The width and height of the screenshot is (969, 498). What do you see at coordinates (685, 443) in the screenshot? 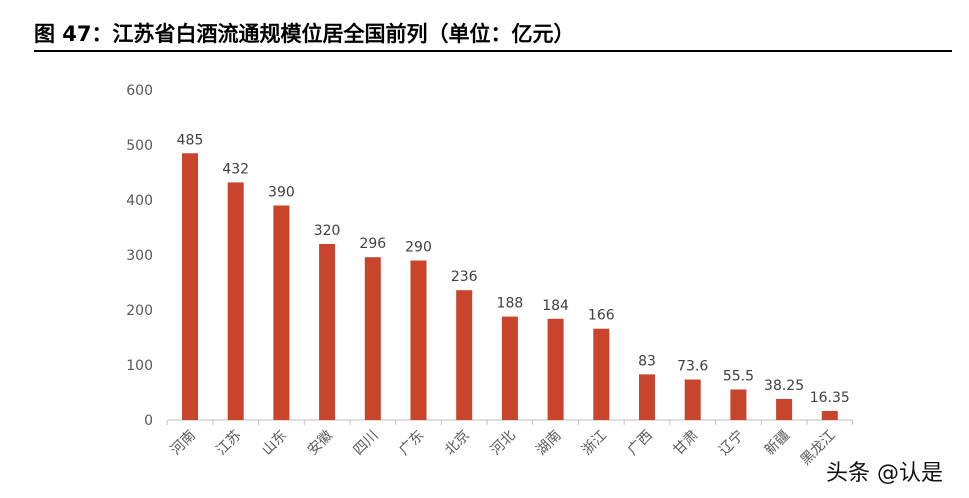
I see `x-tick-label: 甘肃` at bounding box center [685, 443].